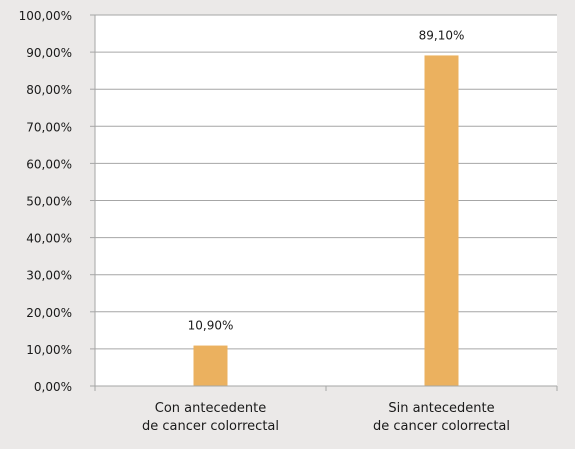  I want to click on data-label: 89,10%, so click(442, 35).